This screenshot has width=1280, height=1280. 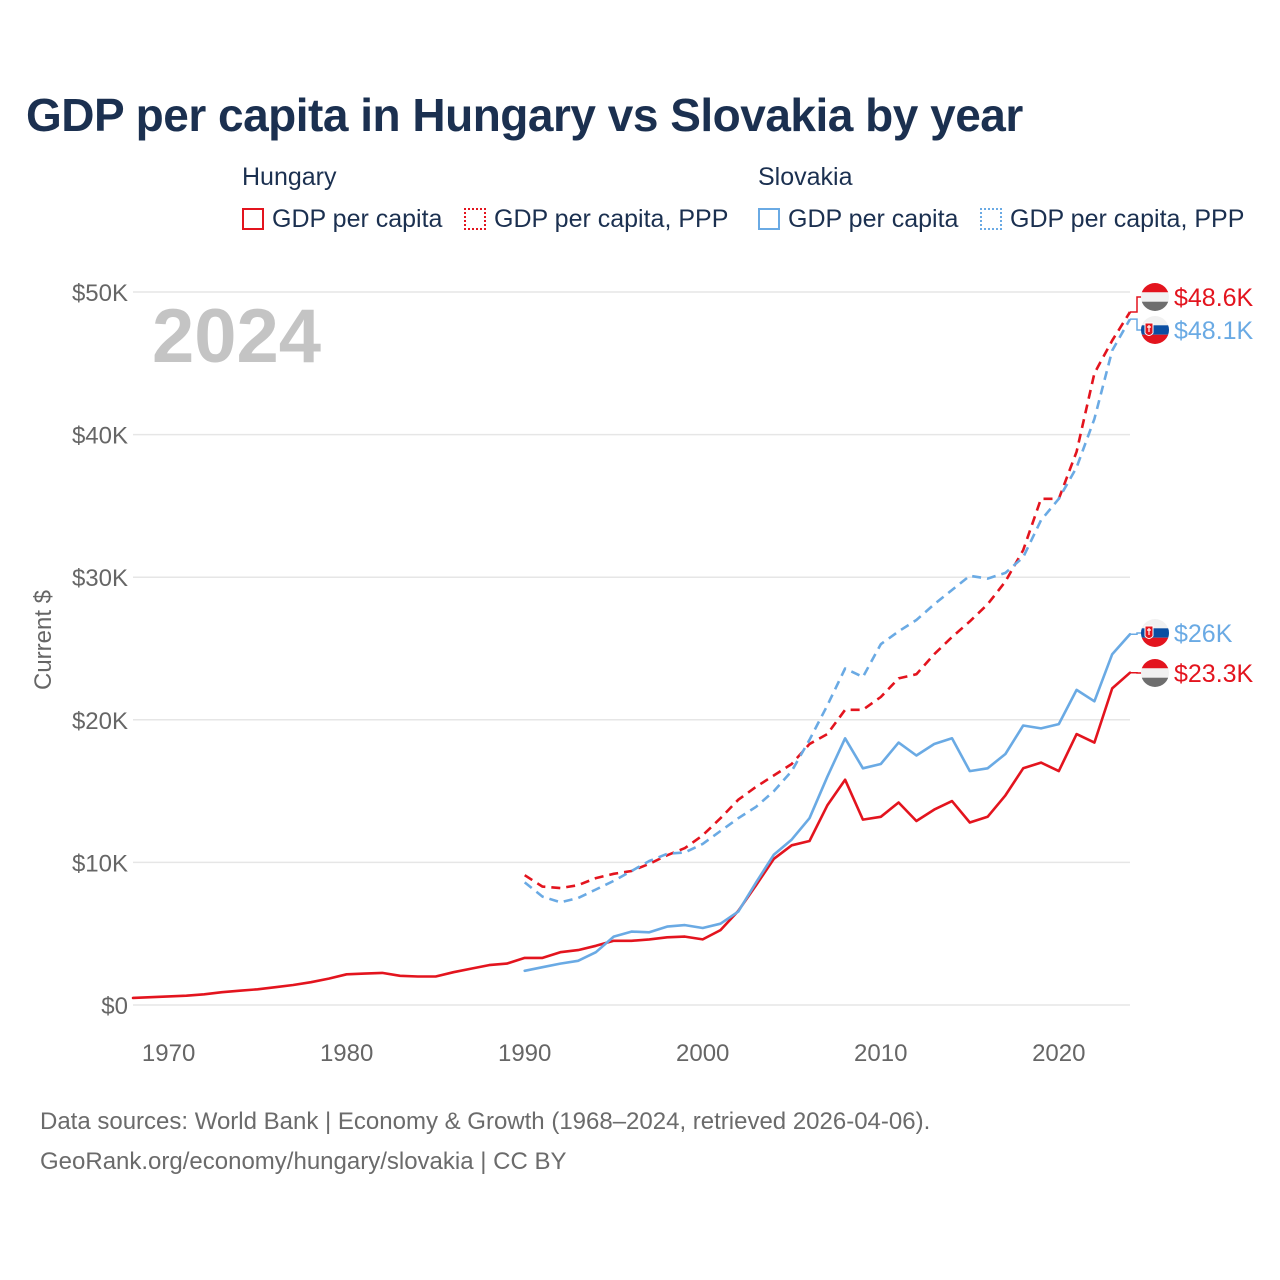 What do you see at coordinates (236, 336) in the screenshot?
I see `current-year-watermark: 2024` at bounding box center [236, 336].